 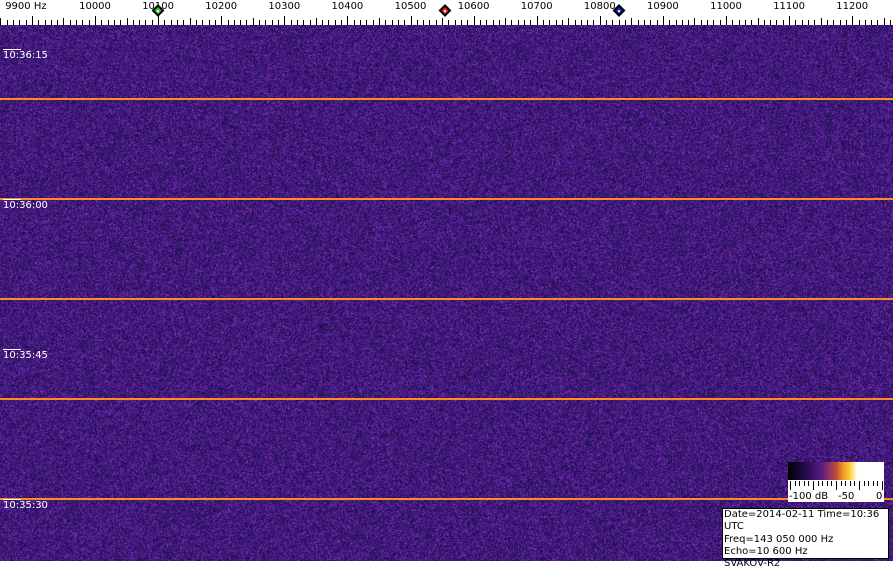 I want to click on colorbar-label-max: 0, so click(x=879, y=496).